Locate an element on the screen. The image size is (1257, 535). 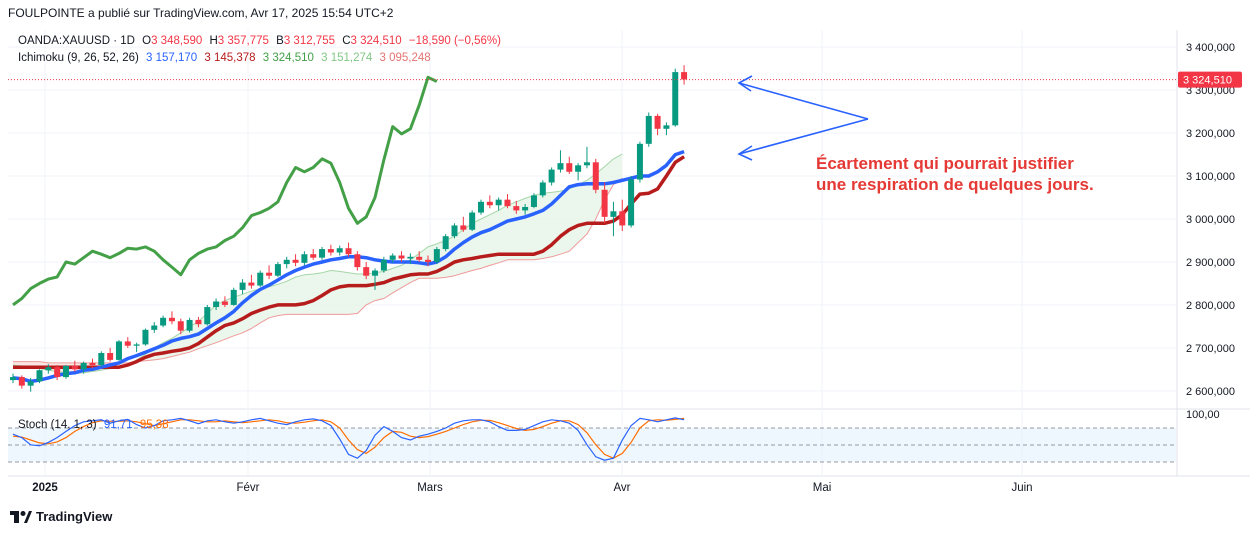
arrow-head-upper is located at coordinates (745, 83).